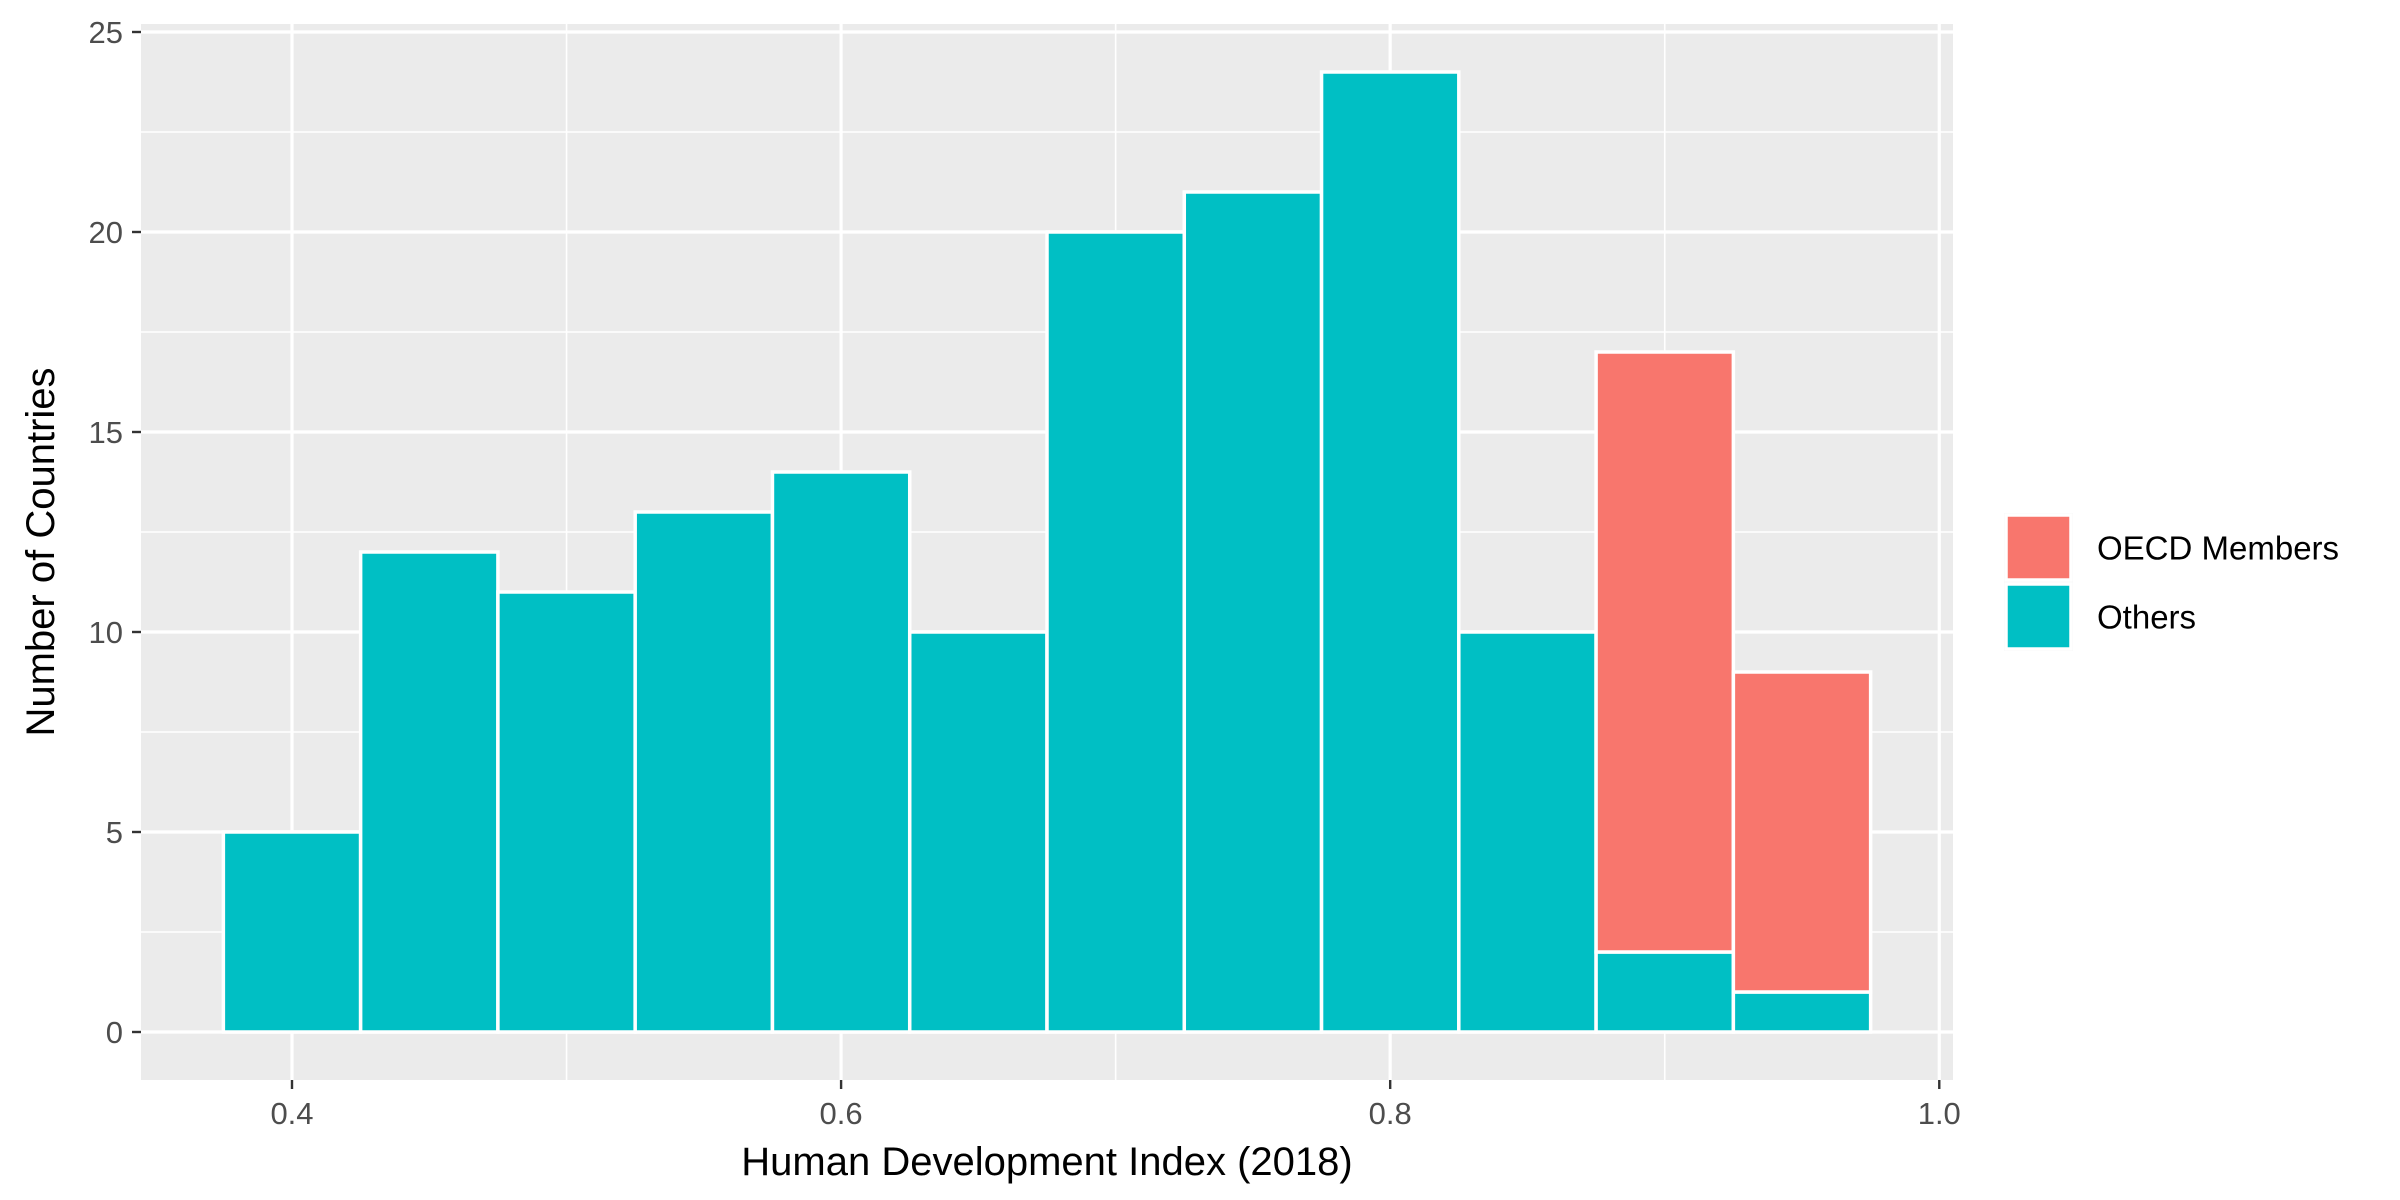 Image resolution: width=2400 pixels, height=1200 pixels. Describe the element at coordinates (115, 532) in the screenshot. I see `y-axis: 0 5 10 15 20 25` at that location.